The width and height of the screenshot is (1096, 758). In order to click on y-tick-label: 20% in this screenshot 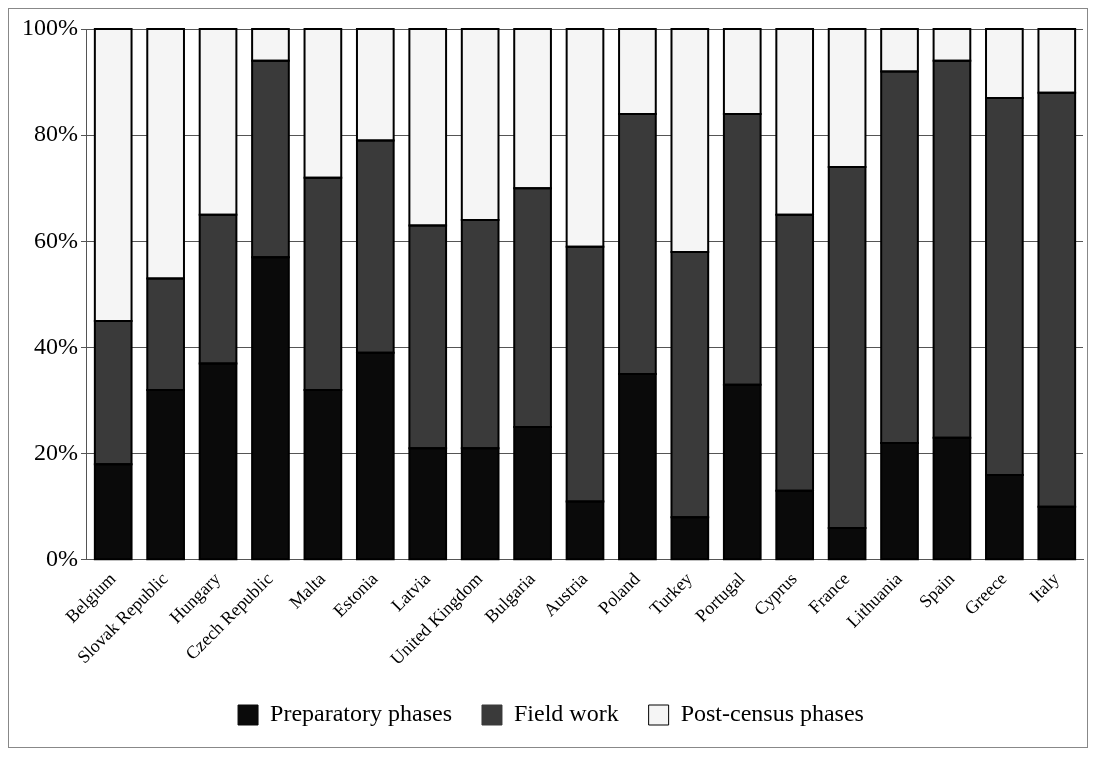, I will do `click(55, 451)`.